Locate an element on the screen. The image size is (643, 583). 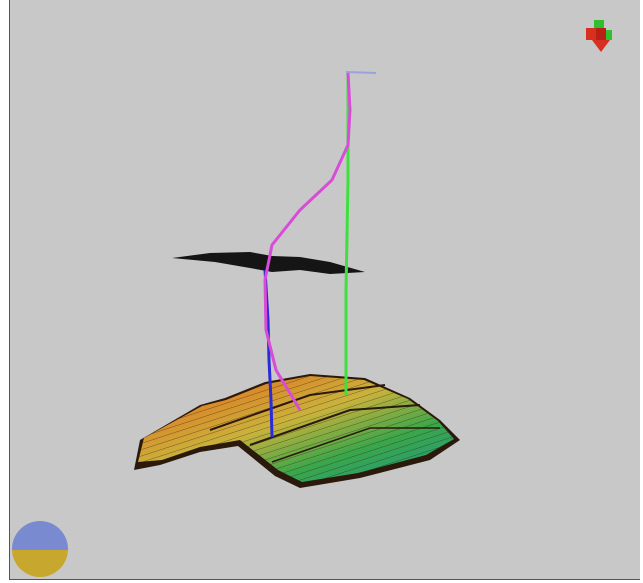
axis-cube-icon is located at coordinates (600, 38).